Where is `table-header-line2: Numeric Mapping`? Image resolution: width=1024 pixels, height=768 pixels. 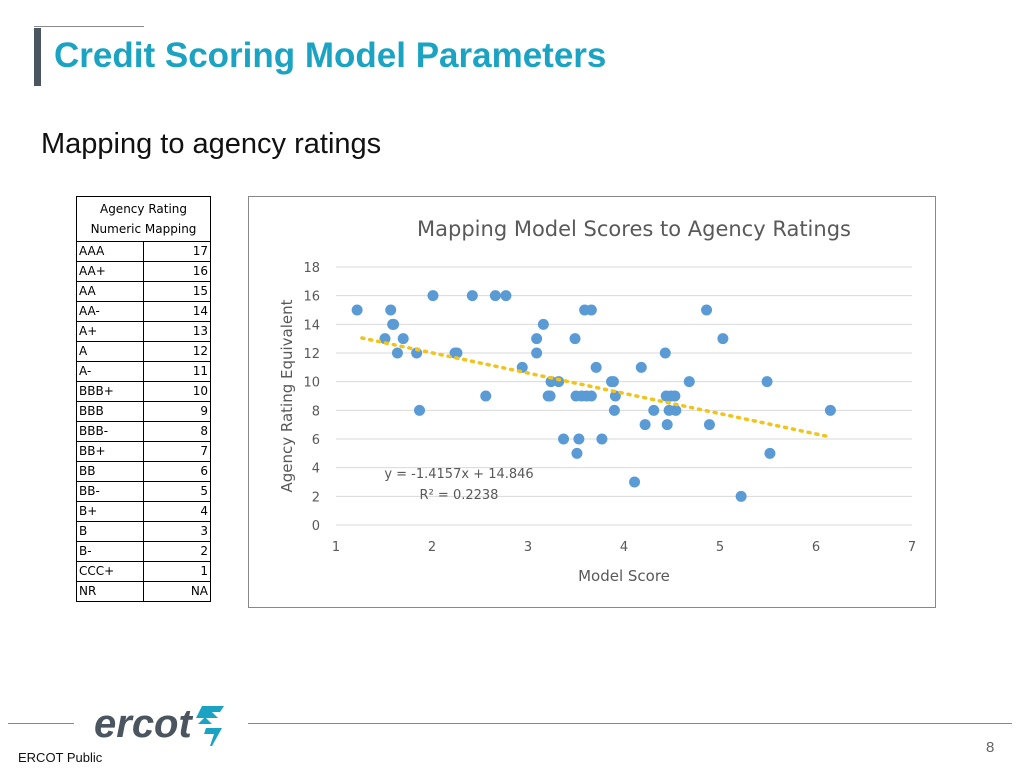
table-header-line2: Numeric Mapping is located at coordinates (143, 229).